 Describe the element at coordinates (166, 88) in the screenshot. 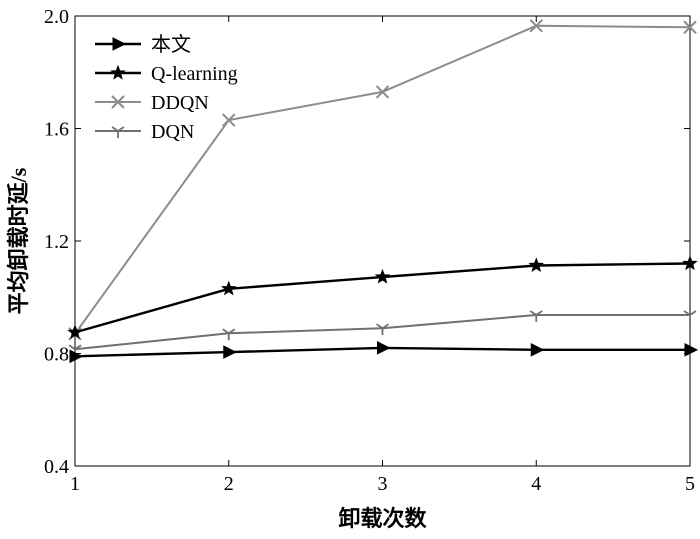

I see `legend: 本文 Q-learning DDQN DQN` at that location.